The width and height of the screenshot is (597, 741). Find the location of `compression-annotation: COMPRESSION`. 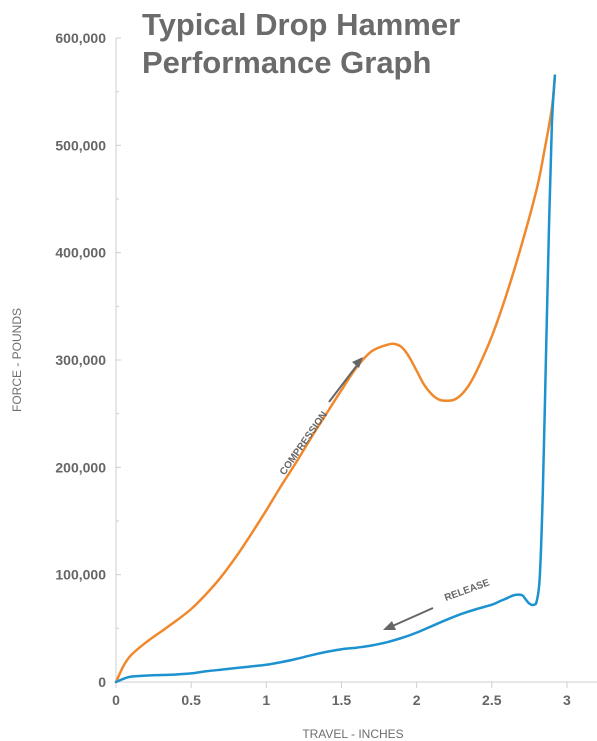

compression-annotation: COMPRESSION is located at coordinates (320, 417).